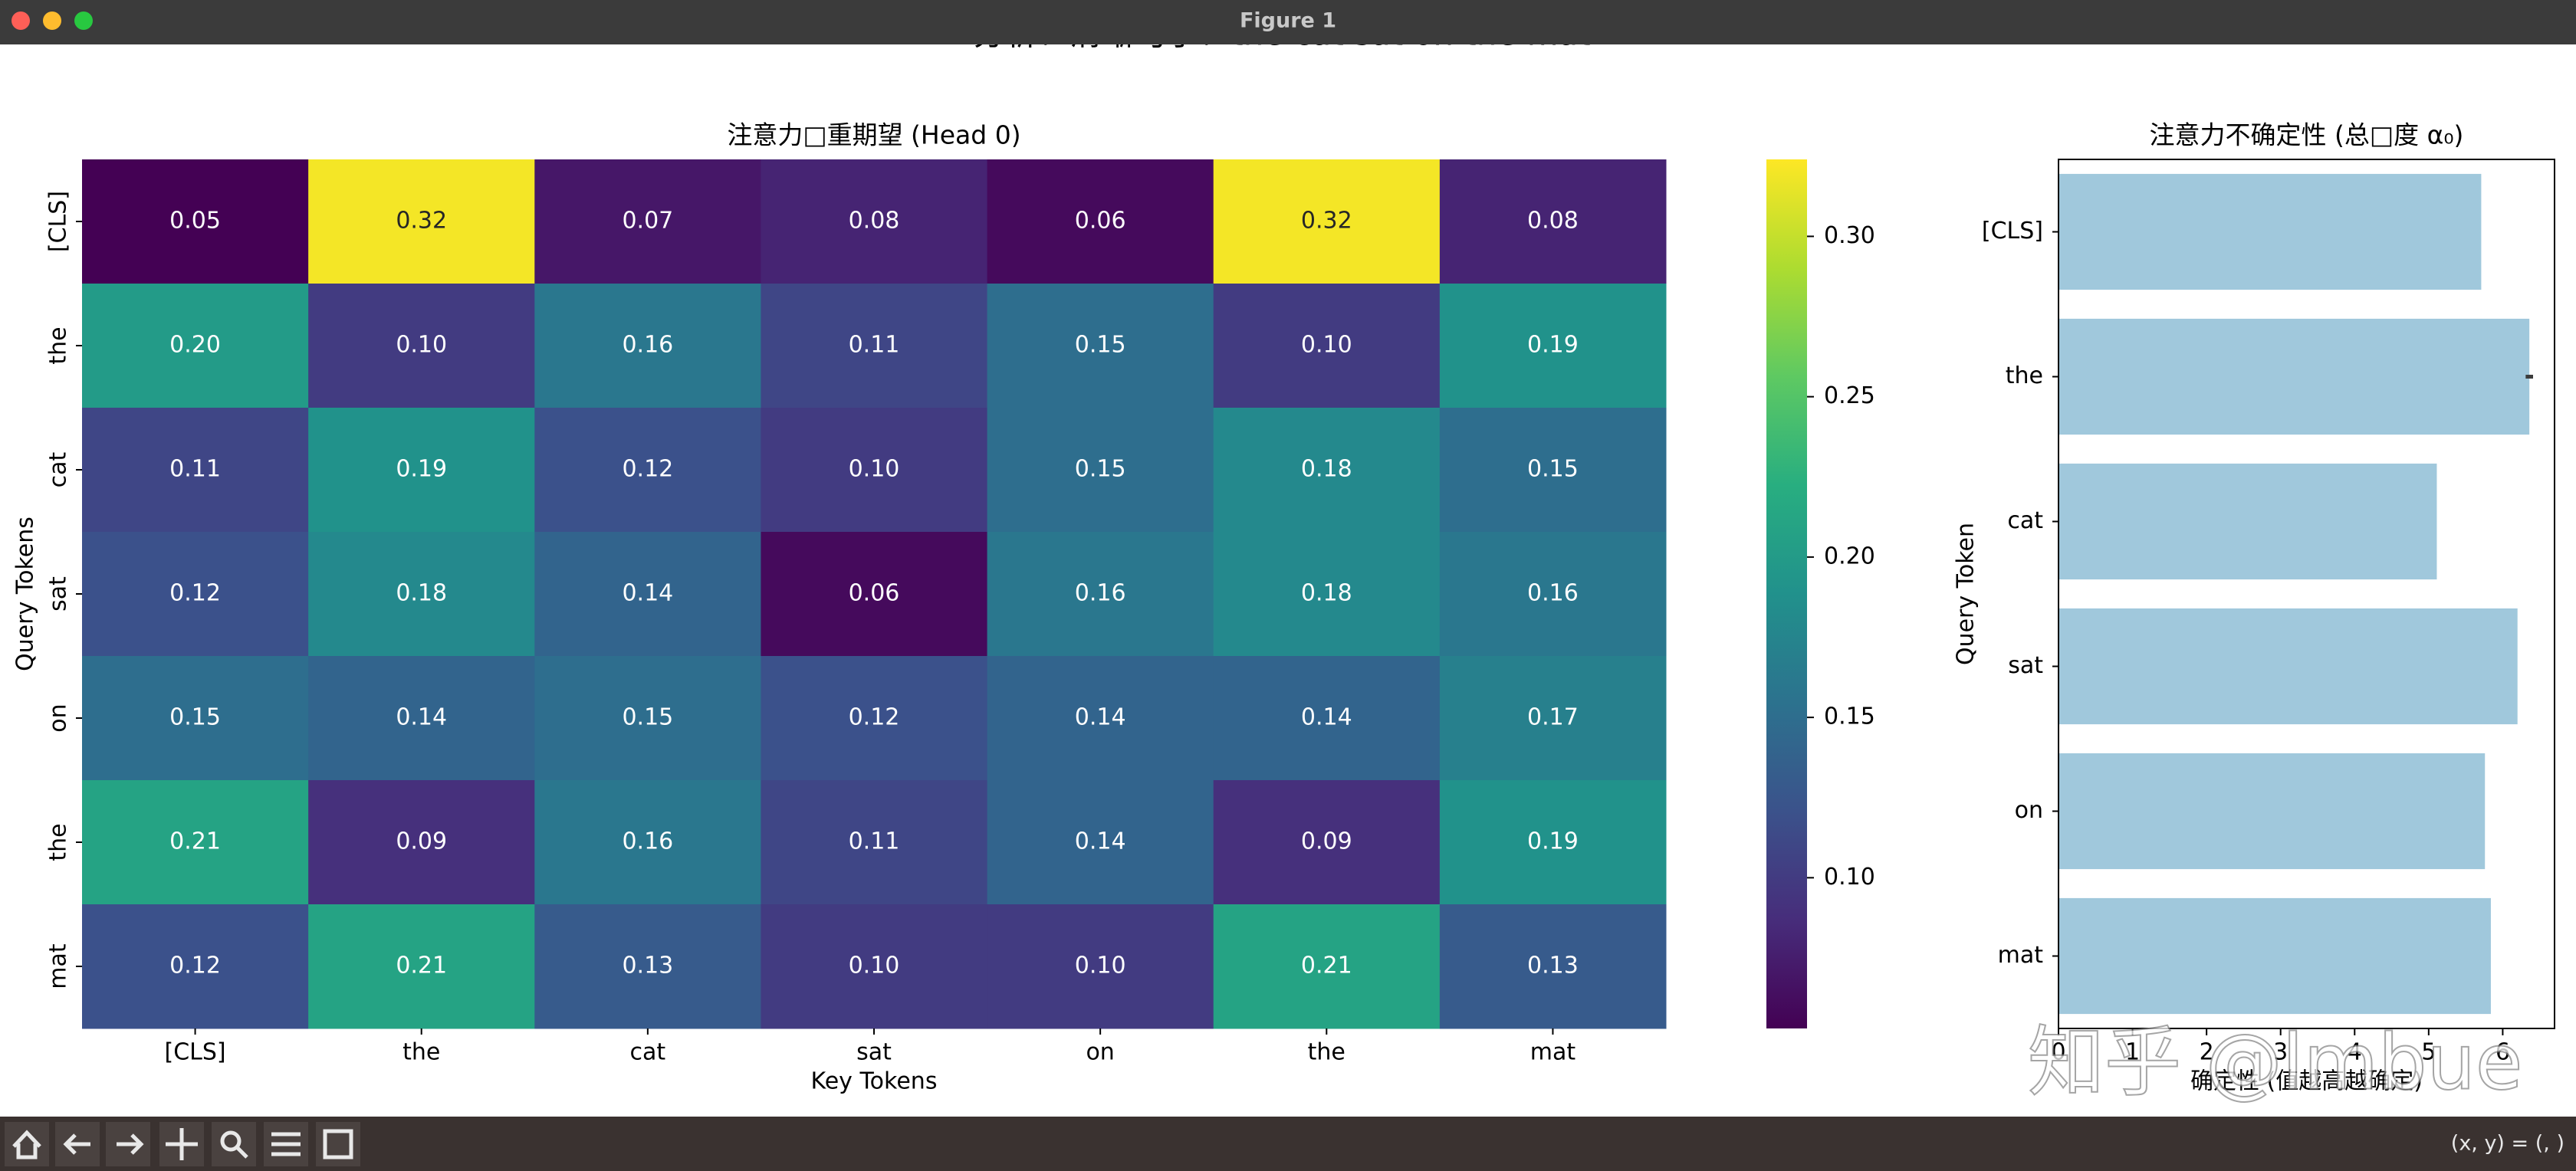 This screenshot has width=2576, height=1171. Describe the element at coordinates (2307, 1081) in the screenshot. I see `x-axis-label: 确定性 (值越高越确定)` at that location.